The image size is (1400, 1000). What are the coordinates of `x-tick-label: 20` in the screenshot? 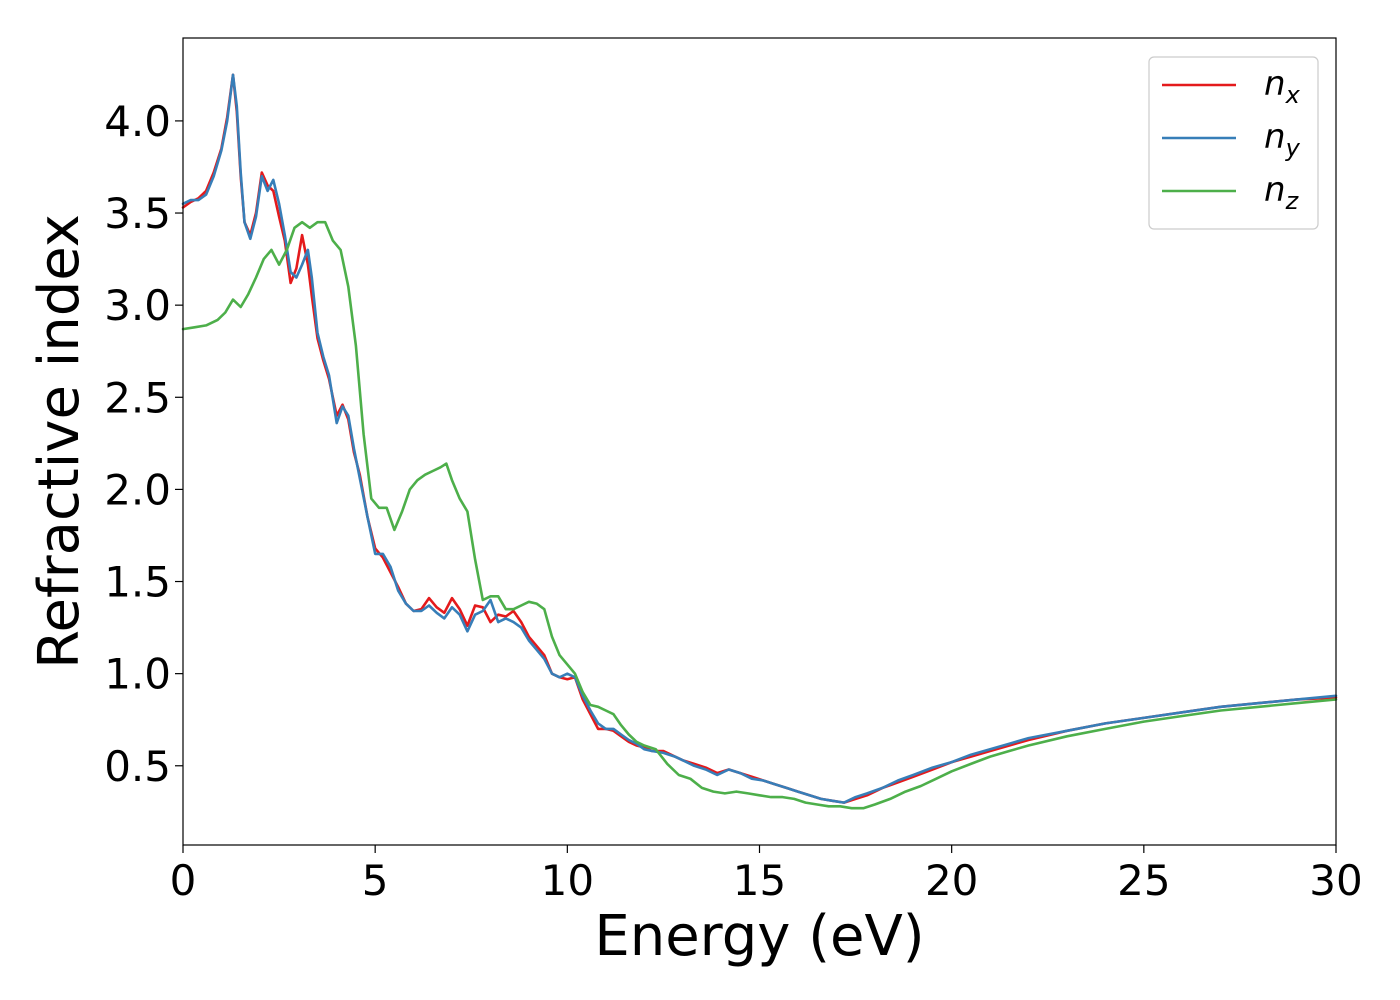 It's located at (951, 880).